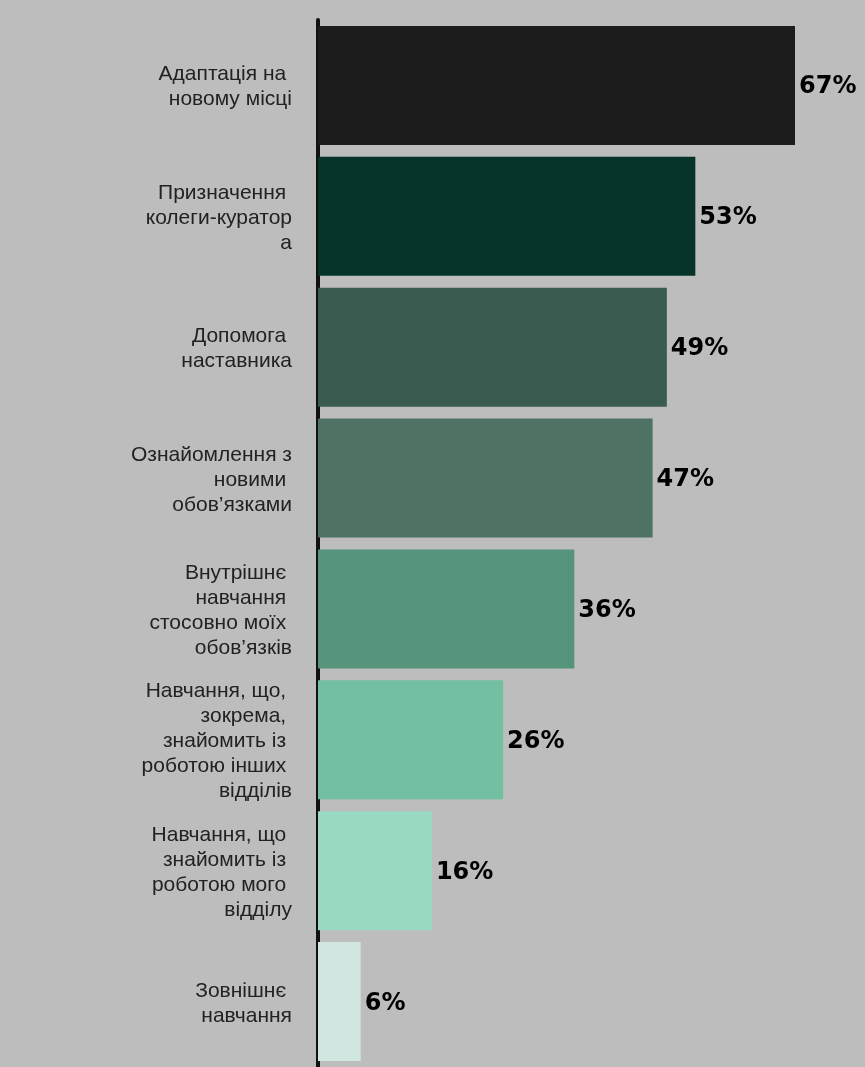 This screenshot has height=1067, width=865. I want to click on data-label: 16%, so click(464, 870).